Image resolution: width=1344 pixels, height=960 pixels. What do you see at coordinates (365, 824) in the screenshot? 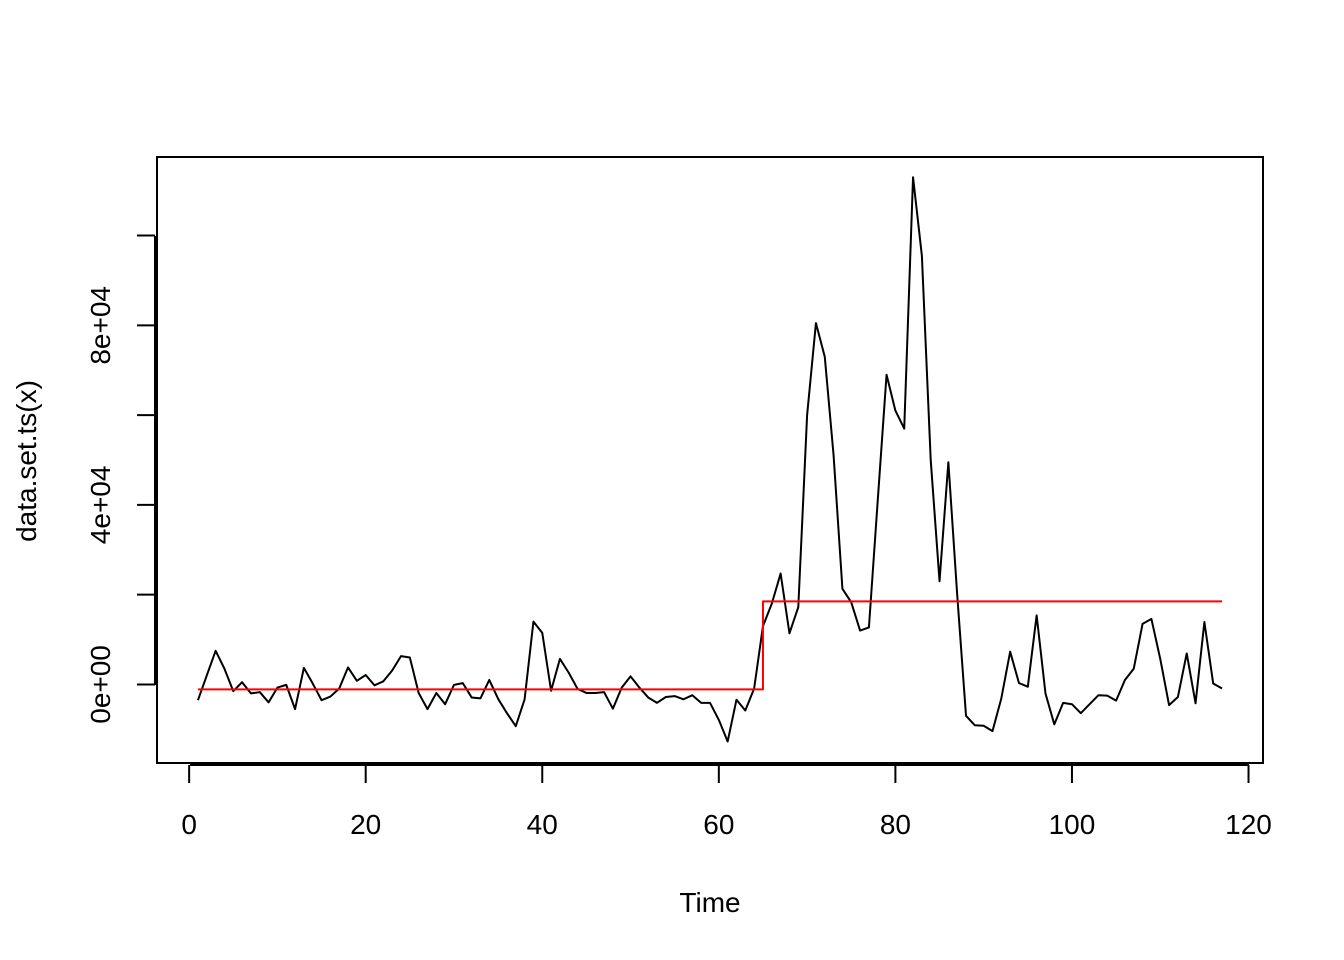
I see `x-tick-label: 20` at bounding box center [365, 824].